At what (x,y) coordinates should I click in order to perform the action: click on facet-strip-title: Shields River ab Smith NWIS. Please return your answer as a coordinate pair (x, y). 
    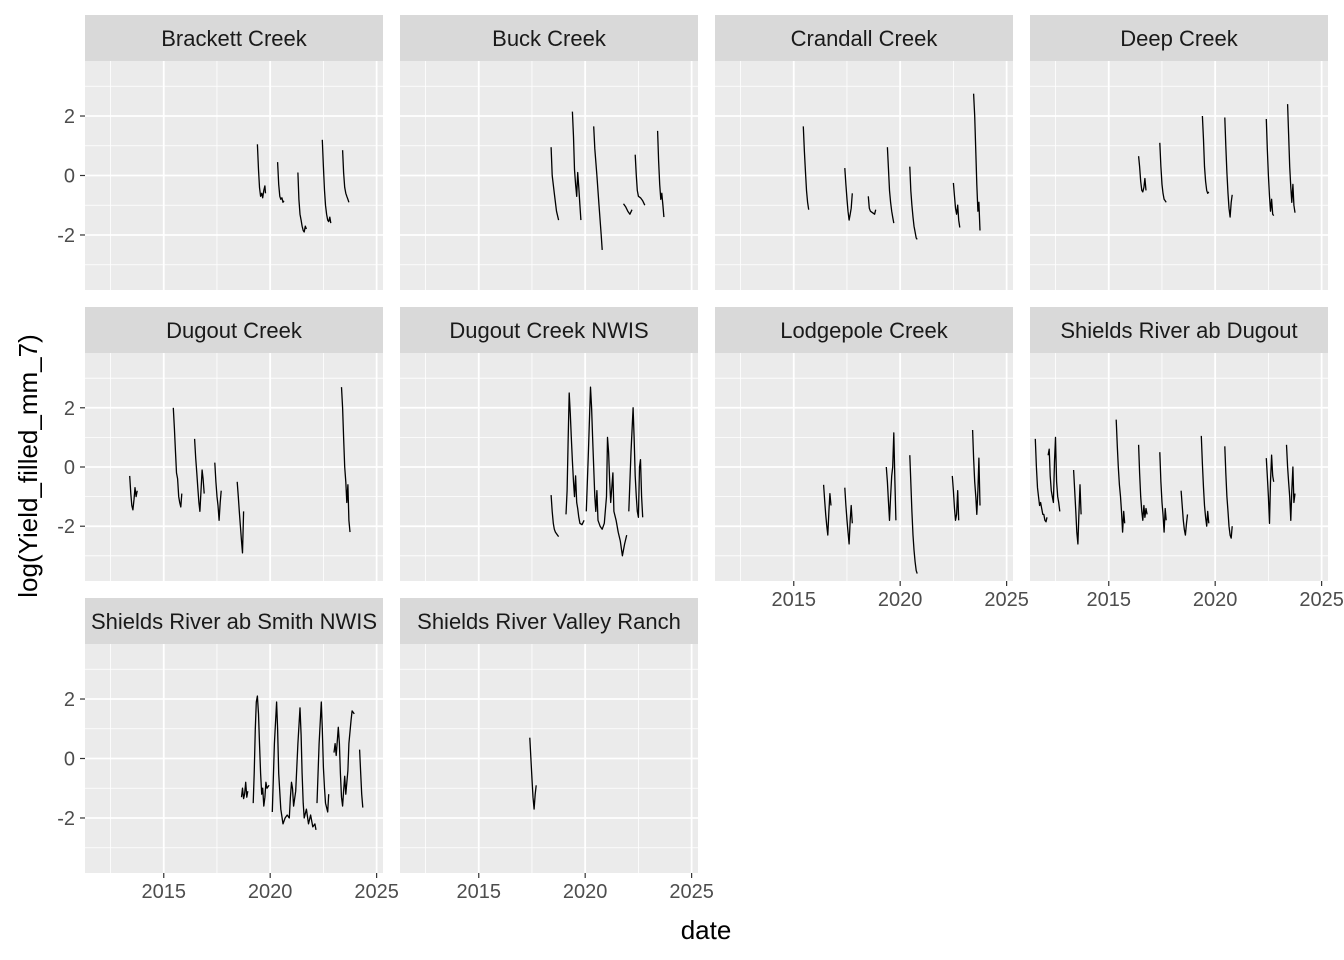
    Looking at the image, I should click on (234, 621).